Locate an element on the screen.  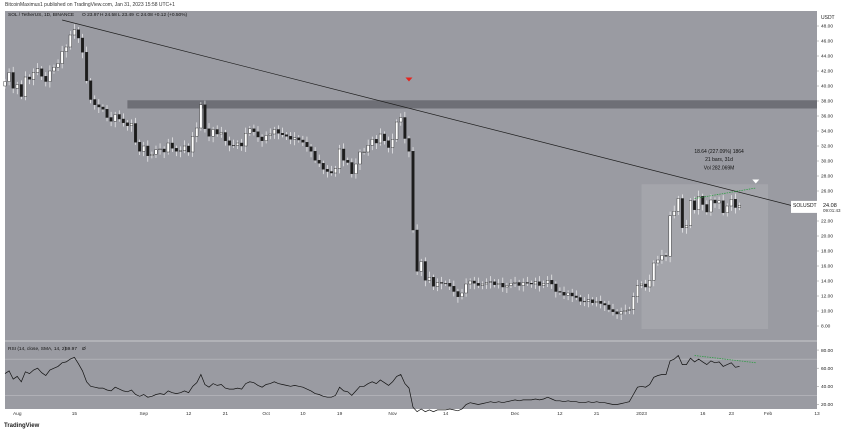
price-tick-label: 8.00 is located at coordinates (826, 327).